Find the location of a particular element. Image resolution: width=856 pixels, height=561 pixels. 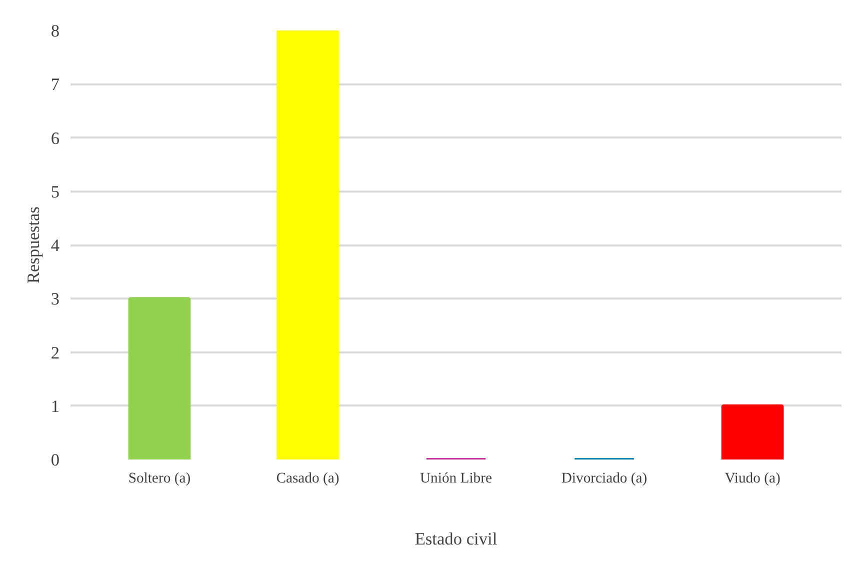

y-tick-label: 2 is located at coordinates (55, 352).